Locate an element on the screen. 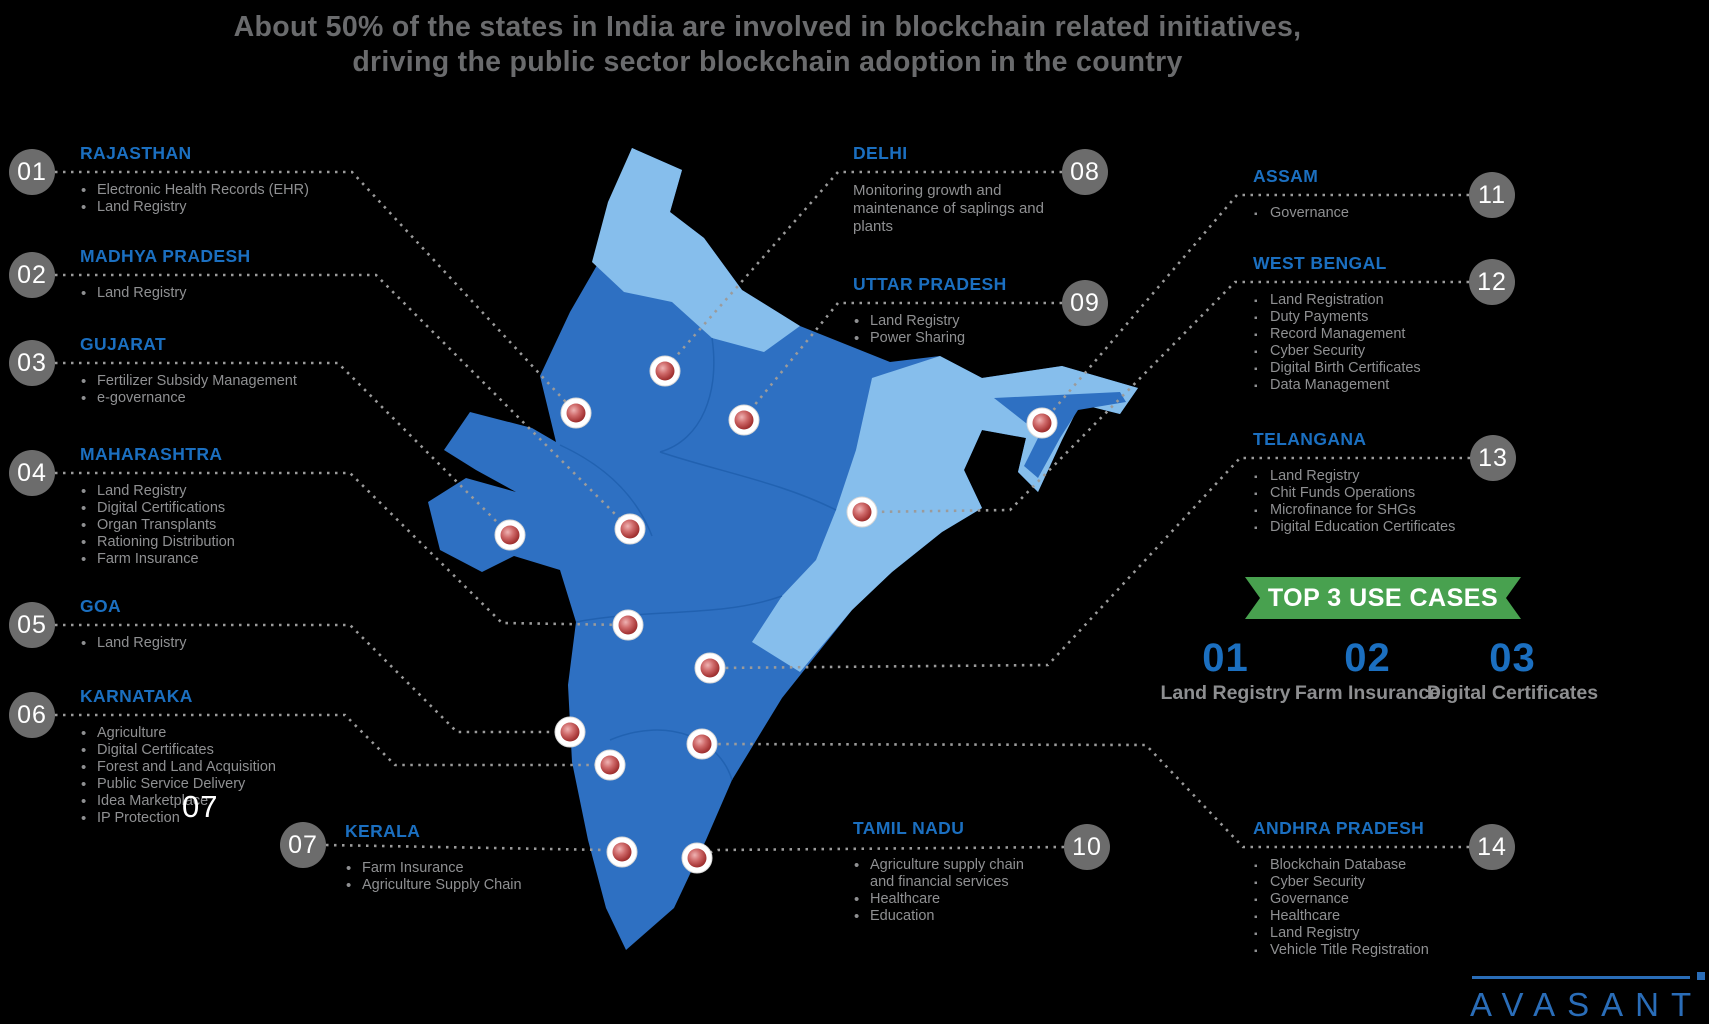 The width and height of the screenshot is (1709, 1024). avasant-logo: AVASANT is located at coordinates (1589, 995).